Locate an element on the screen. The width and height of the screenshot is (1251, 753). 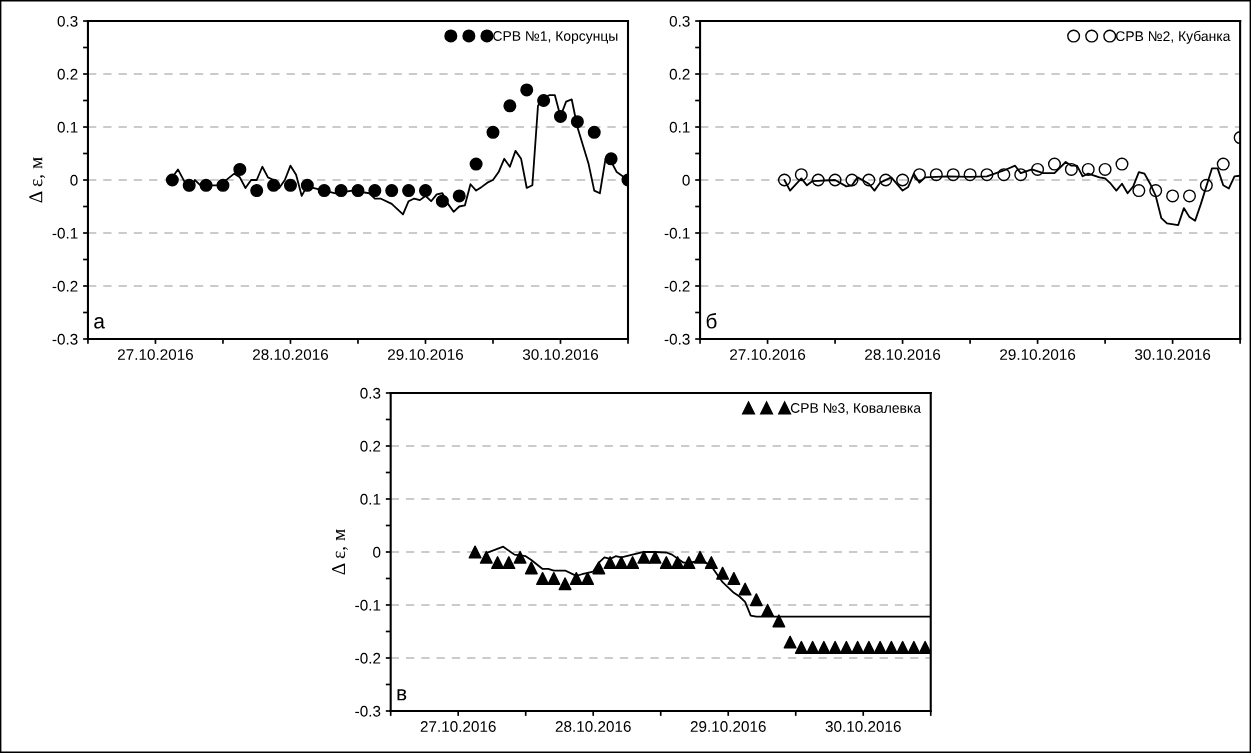
annotation: б is located at coordinates (711, 321).